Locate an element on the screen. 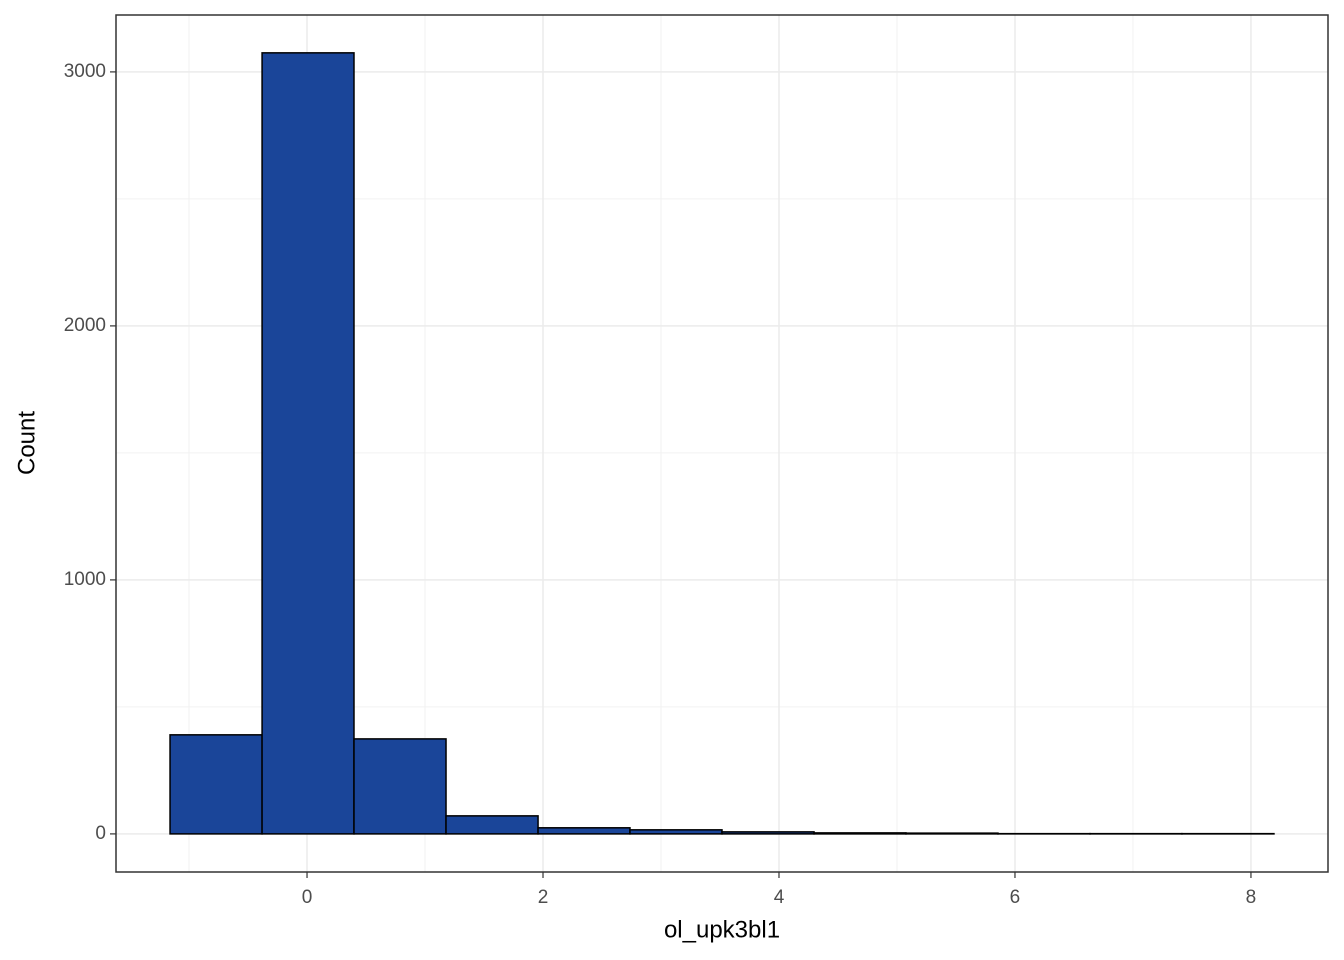 This screenshot has width=1344, height=960. x-tick-label: 4 is located at coordinates (779, 897).